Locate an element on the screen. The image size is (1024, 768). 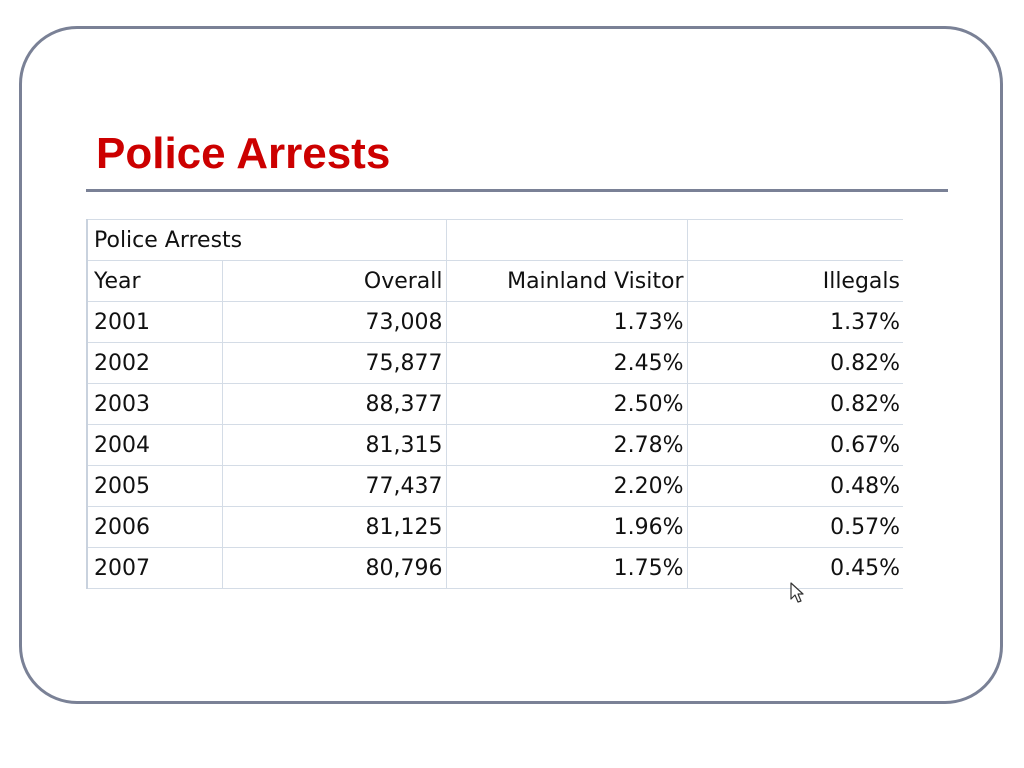
table-header-row: Year Overall Mainland Visitor Illegals is located at coordinates (494, 281).